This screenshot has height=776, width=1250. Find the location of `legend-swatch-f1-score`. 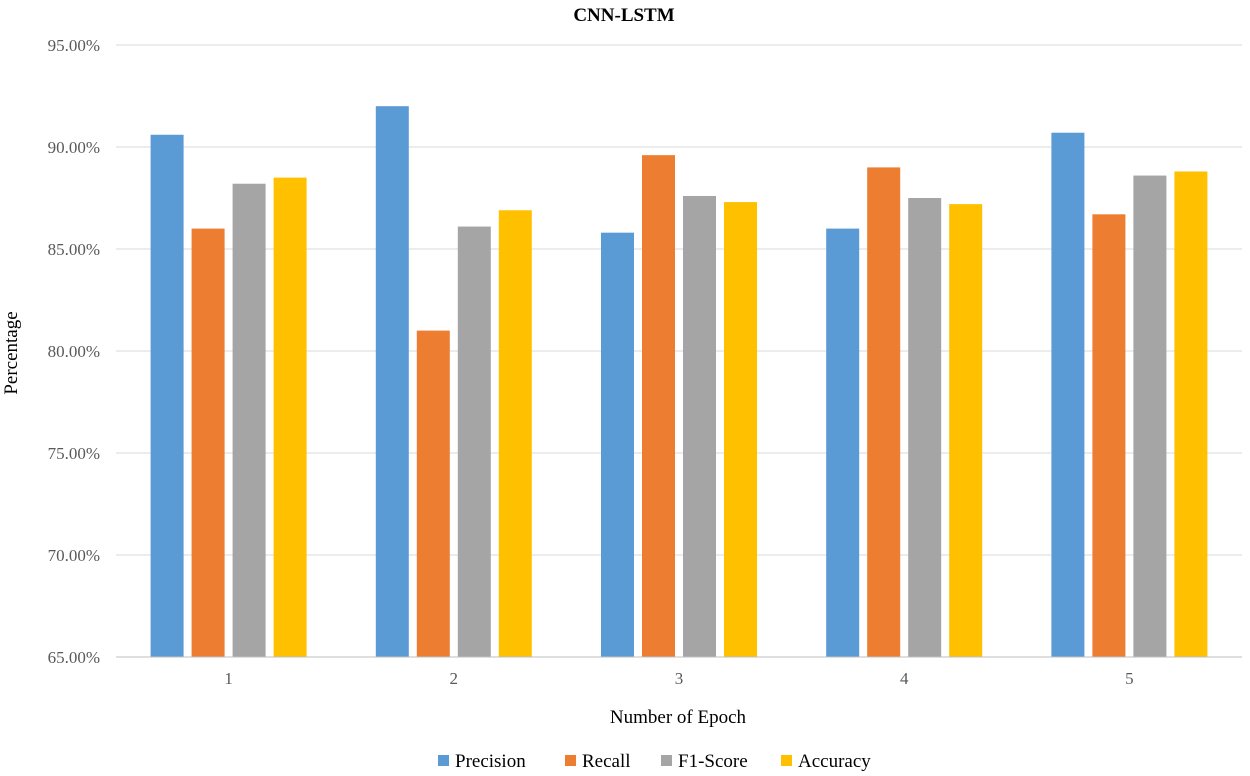

legend-swatch-f1-score is located at coordinates (666, 760).